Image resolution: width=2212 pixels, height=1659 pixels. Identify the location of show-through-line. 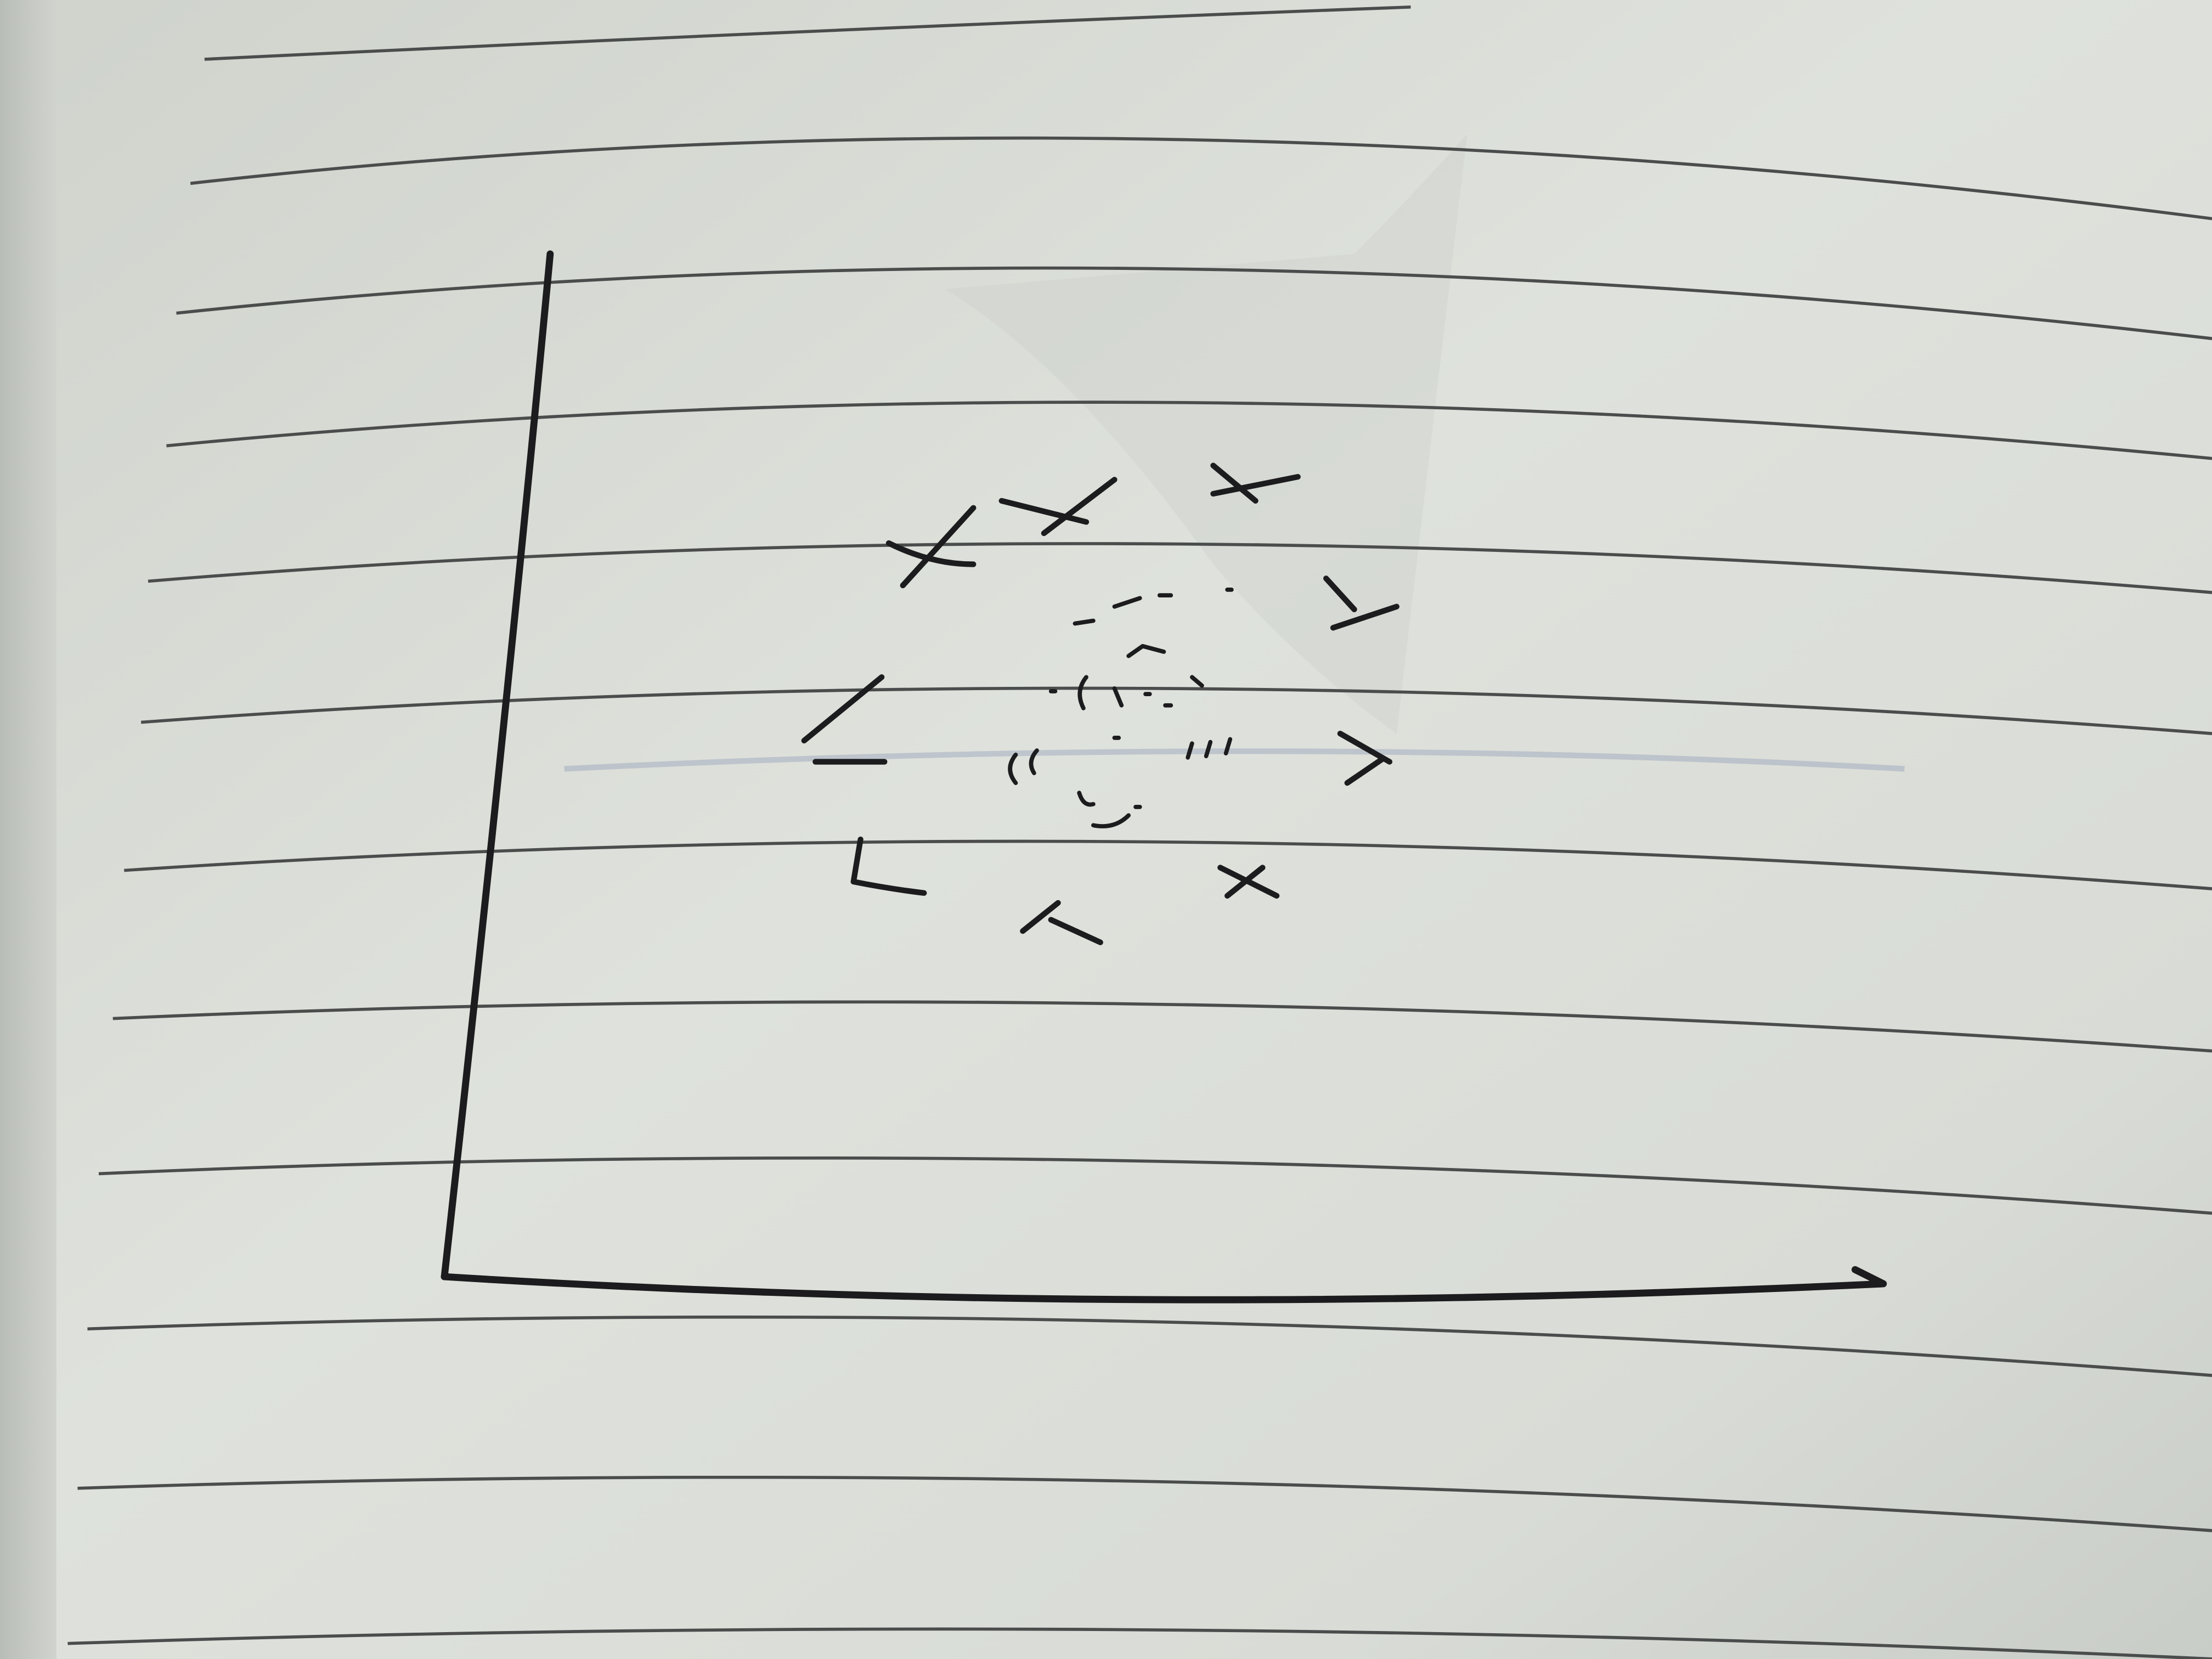
(1235, 760).